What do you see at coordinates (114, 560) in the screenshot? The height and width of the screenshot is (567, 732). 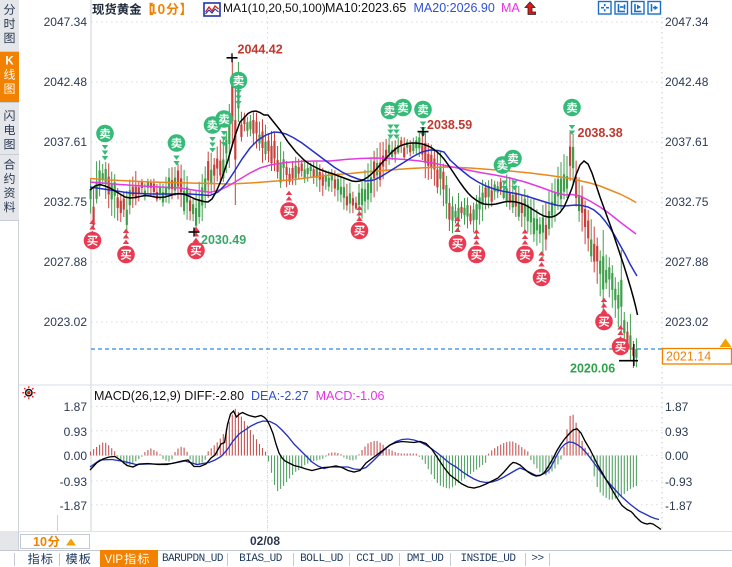 I see `svg-text: VIP` at bounding box center [114, 560].